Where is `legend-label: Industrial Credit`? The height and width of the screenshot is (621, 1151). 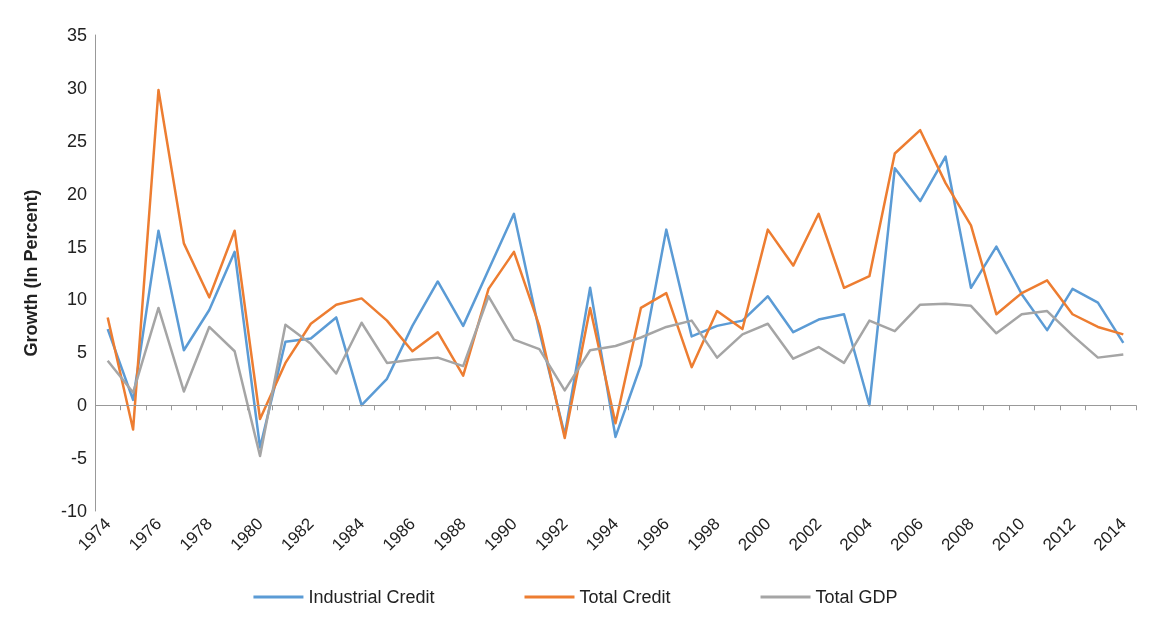
legend-label: Industrial Credit is located at coordinates (371, 597).